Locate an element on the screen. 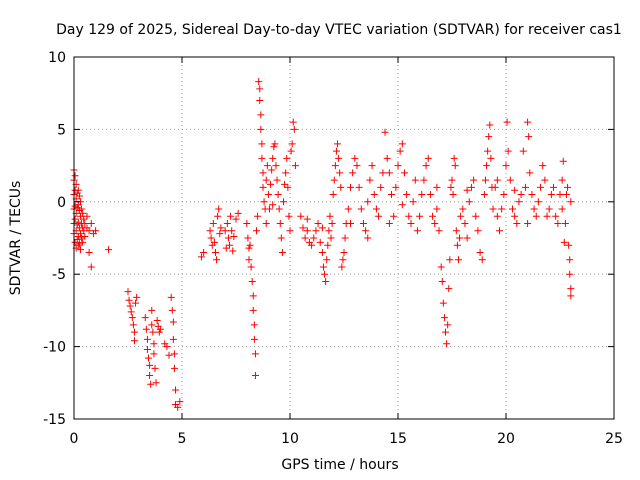 The width and height of the screenshot is (640, 480). y-tick-label: 0 is located at coordinates (61, 203).